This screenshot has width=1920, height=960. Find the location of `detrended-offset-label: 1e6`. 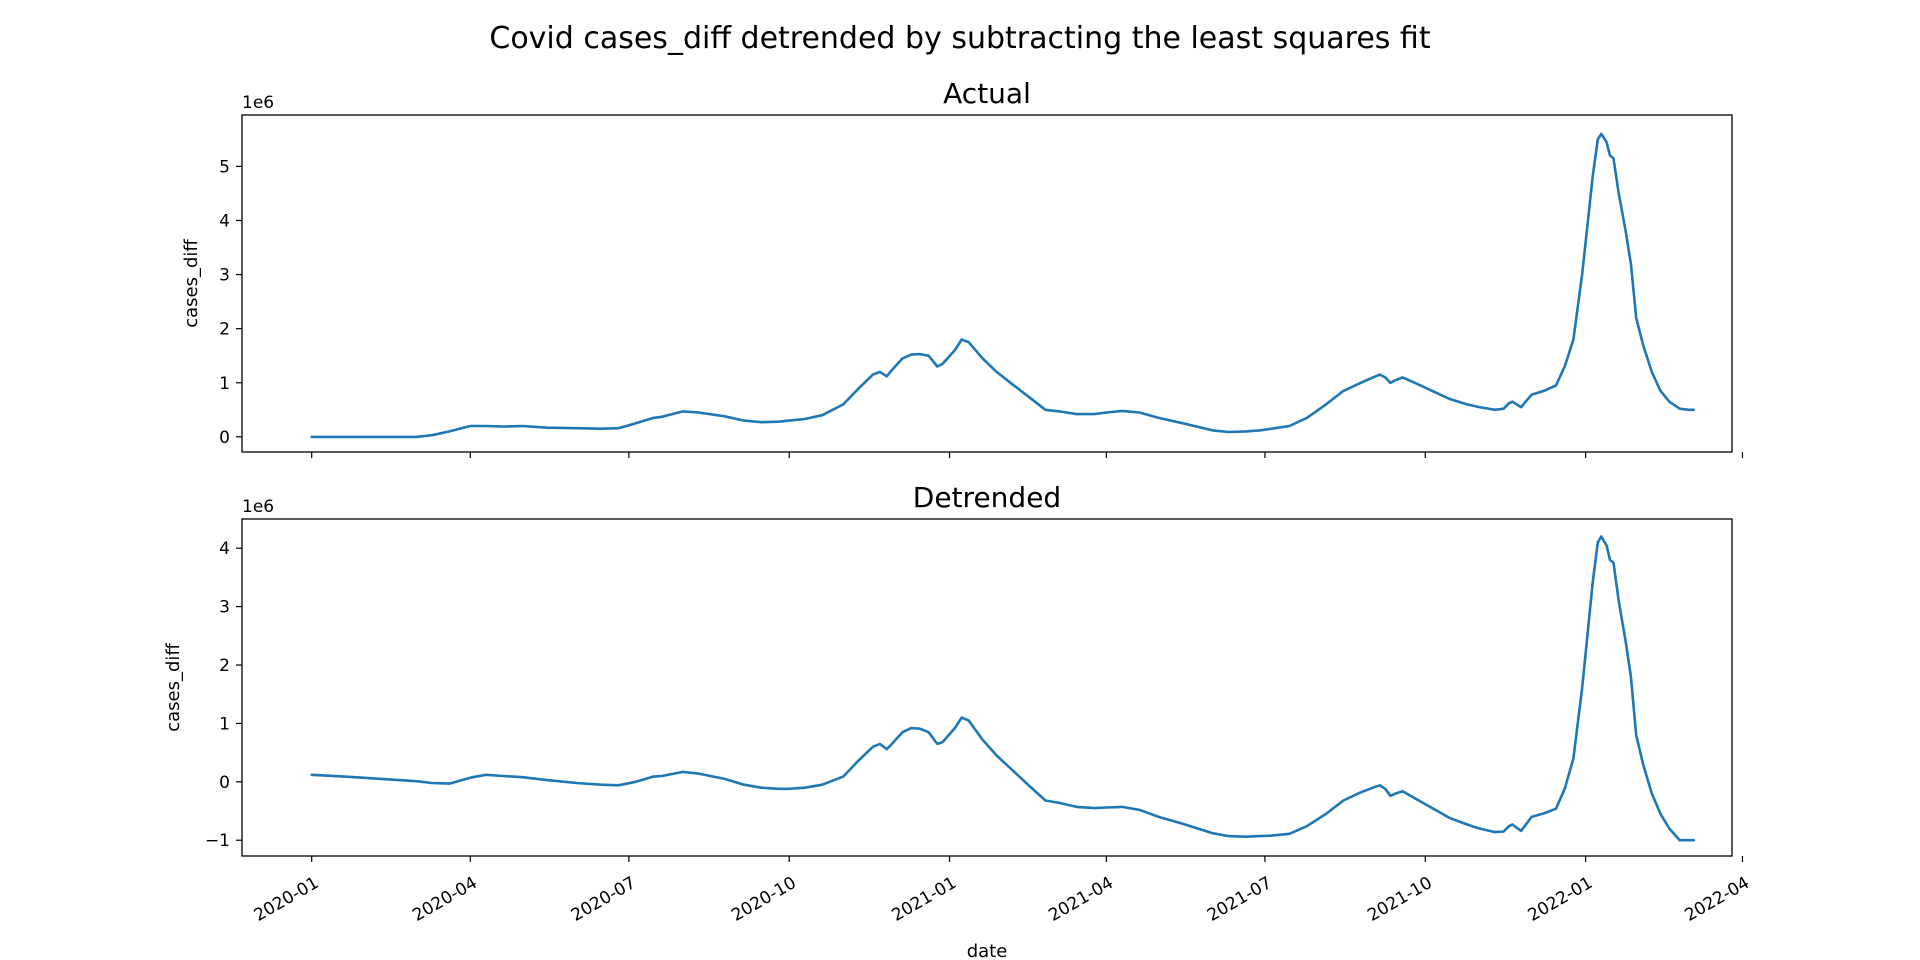

detrended-offset-label: 1e6 is located at coordinates (258, 507).